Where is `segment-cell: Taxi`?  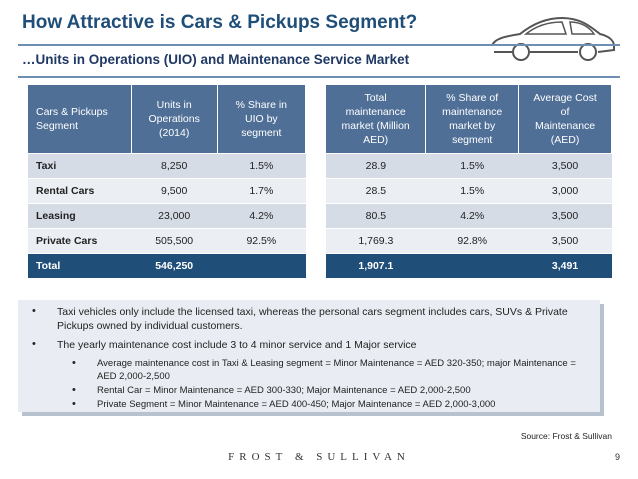
segment-cell: Taxi is located at coordinates (80, 165).